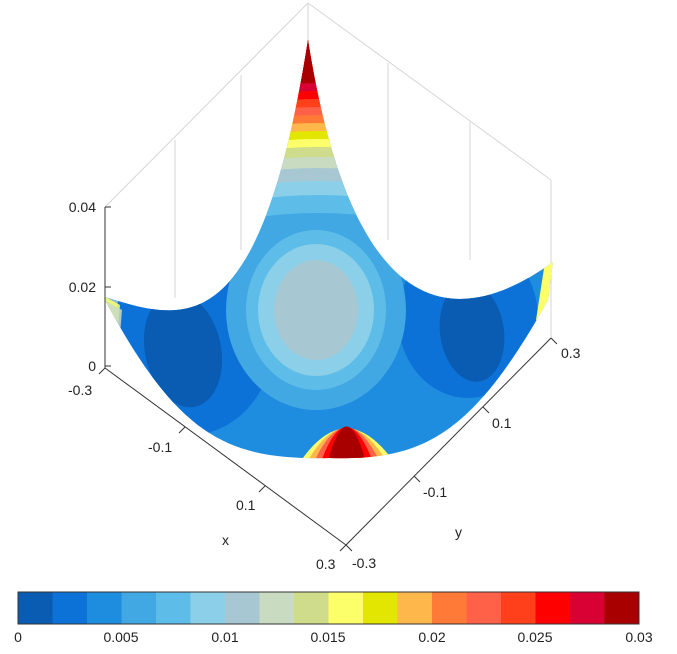 The height and width of the screenshot is (654, 677). I want to click on y-tick-label: 0.3, so click(571, 353).